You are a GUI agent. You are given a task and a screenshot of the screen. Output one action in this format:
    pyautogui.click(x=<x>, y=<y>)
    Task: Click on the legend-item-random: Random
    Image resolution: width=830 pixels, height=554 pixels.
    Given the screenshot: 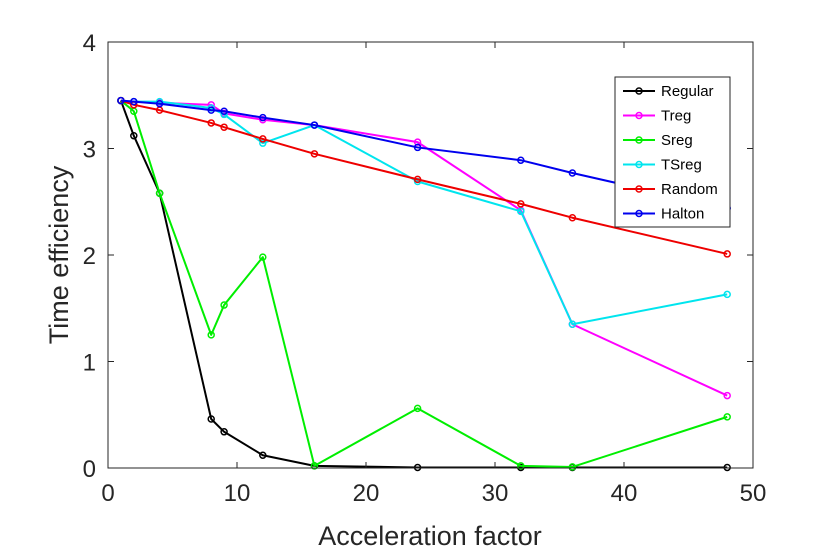 What is the action you would take?
    pyautogui.click(x=670, y=189)
    